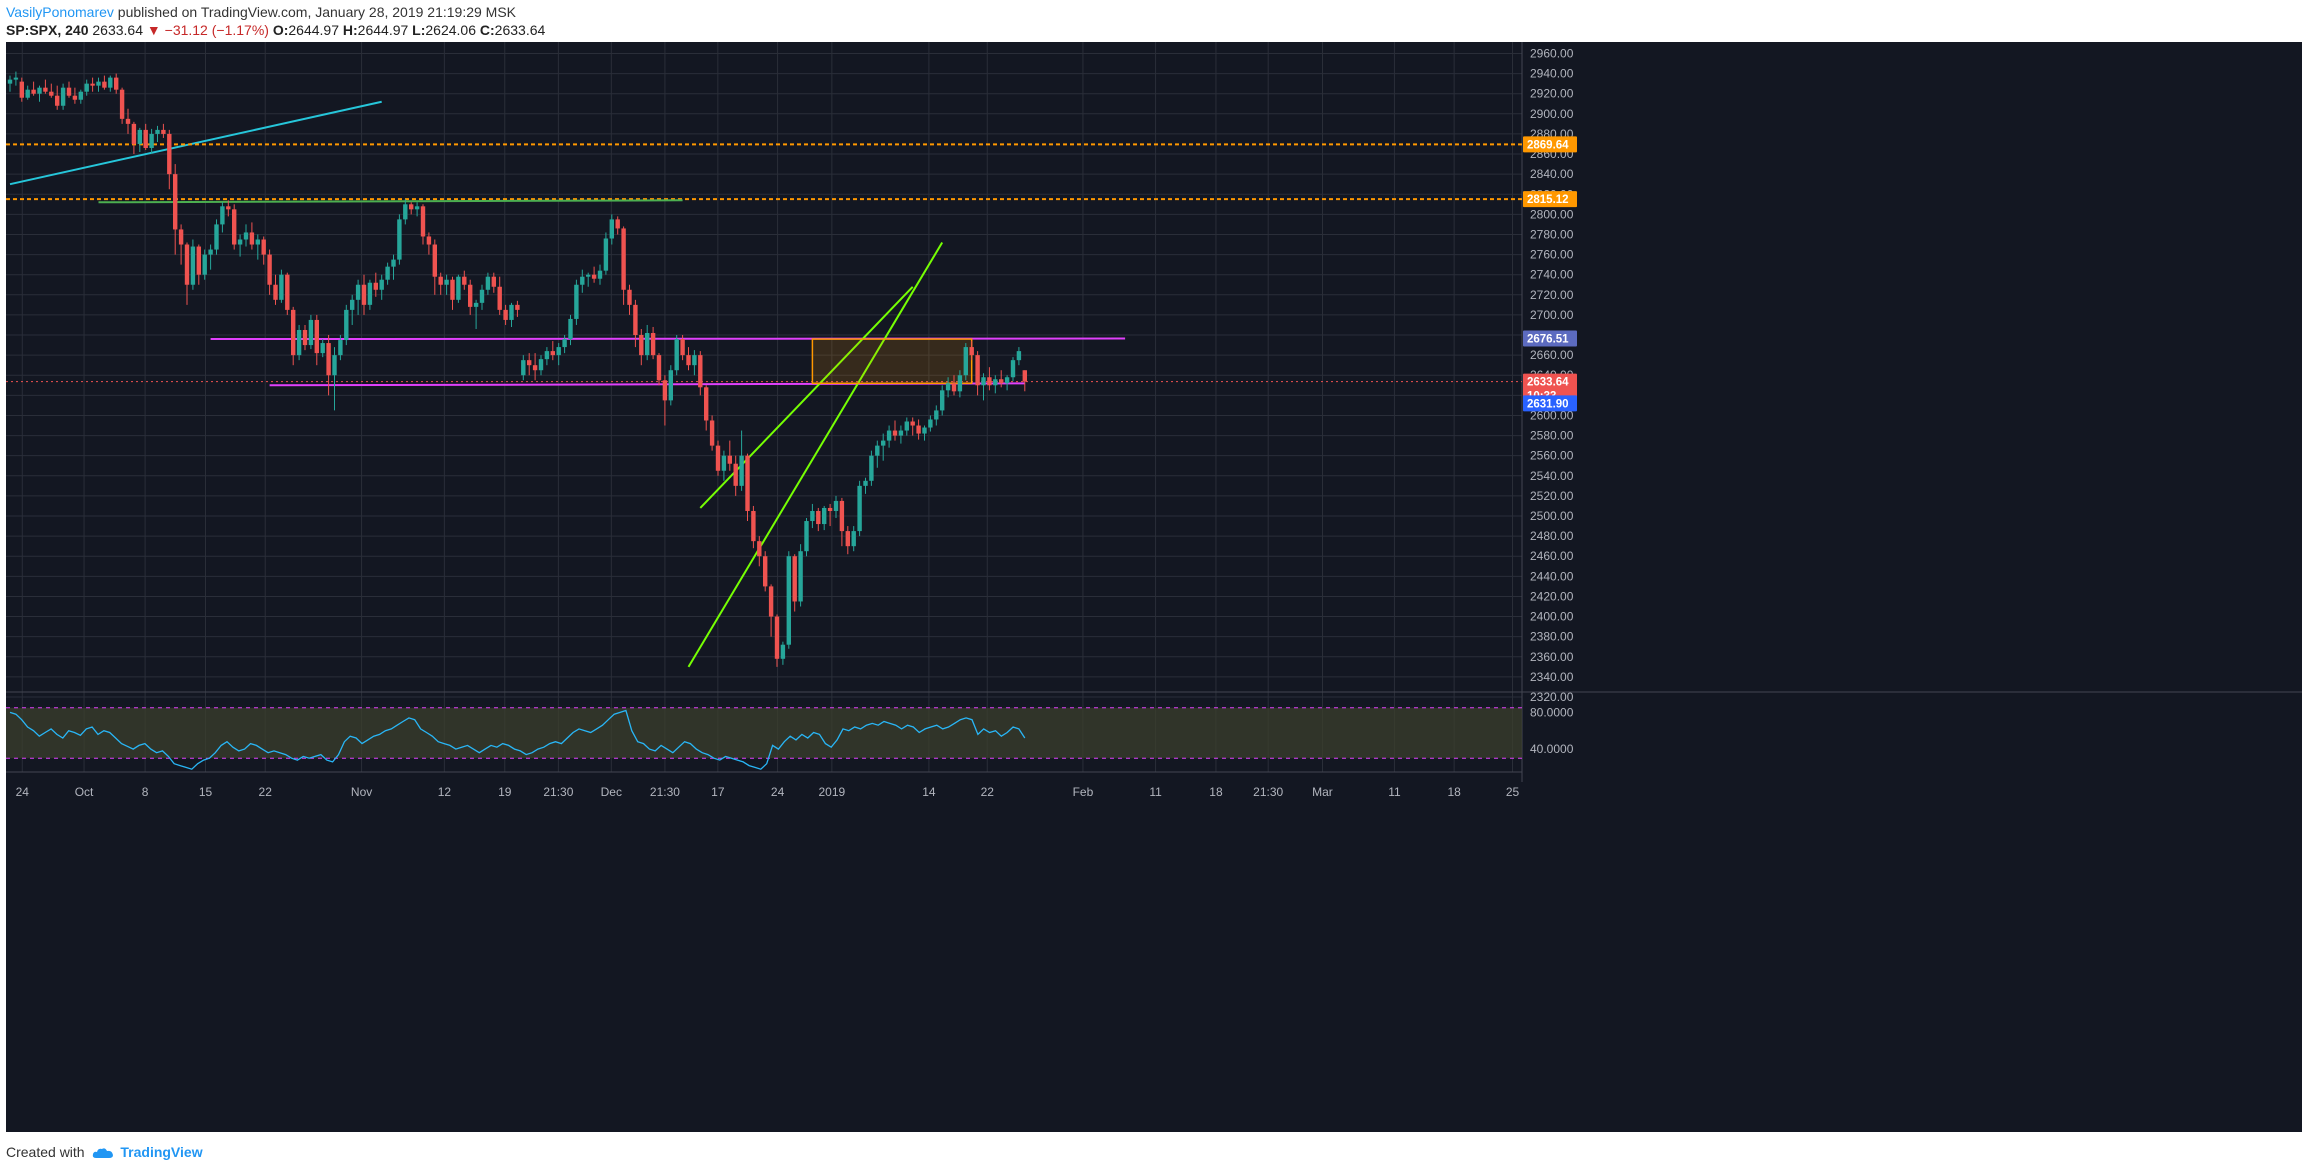  What do you see at coordinates (1552, 657) in the screenshot?
I see `price-tick-label: 2360.00` at bounding box center [1552, 657].